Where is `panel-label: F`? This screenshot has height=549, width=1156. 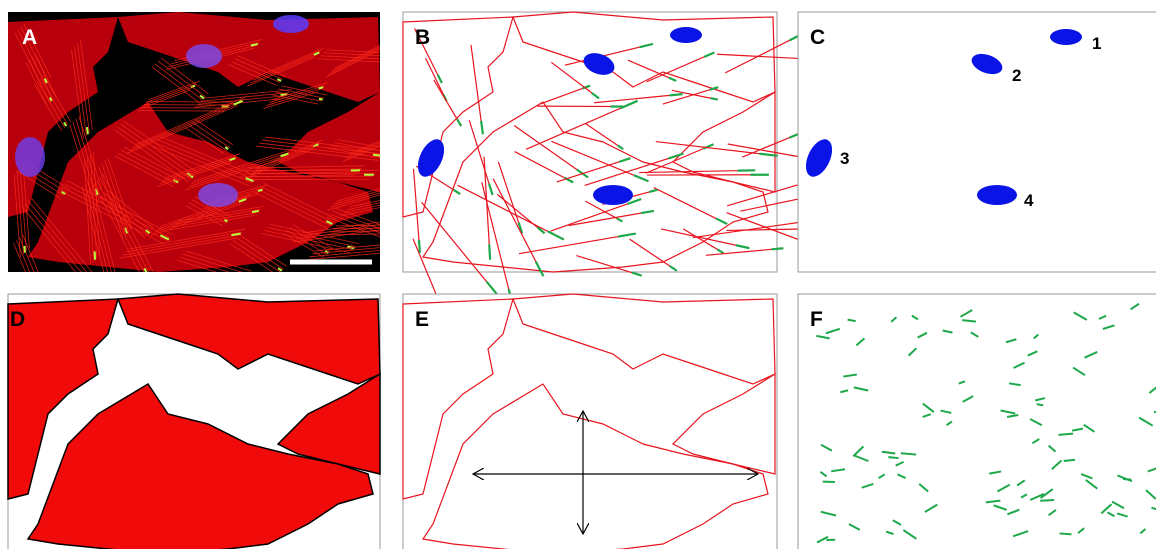
panel-label: F is located at coordinates (816, 319).